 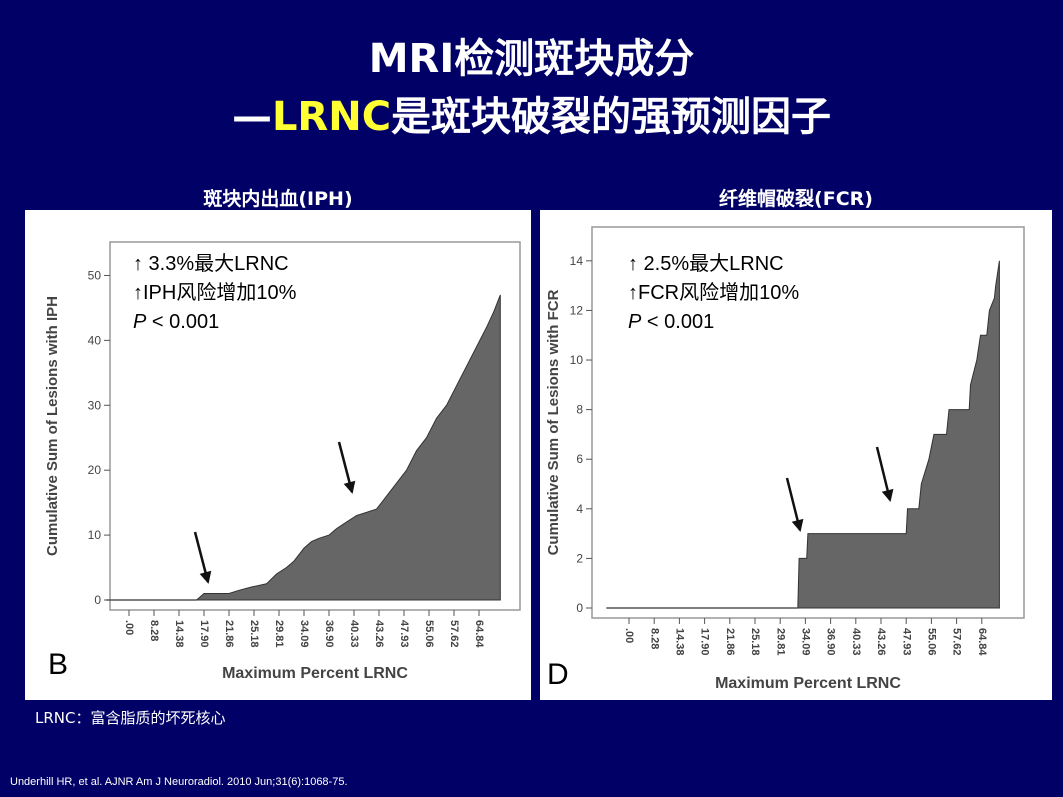 What do you see at coordinates (331, 117) in the screenshot?
I see `title-highlight: LRNC` at bounding box center [331, 117].